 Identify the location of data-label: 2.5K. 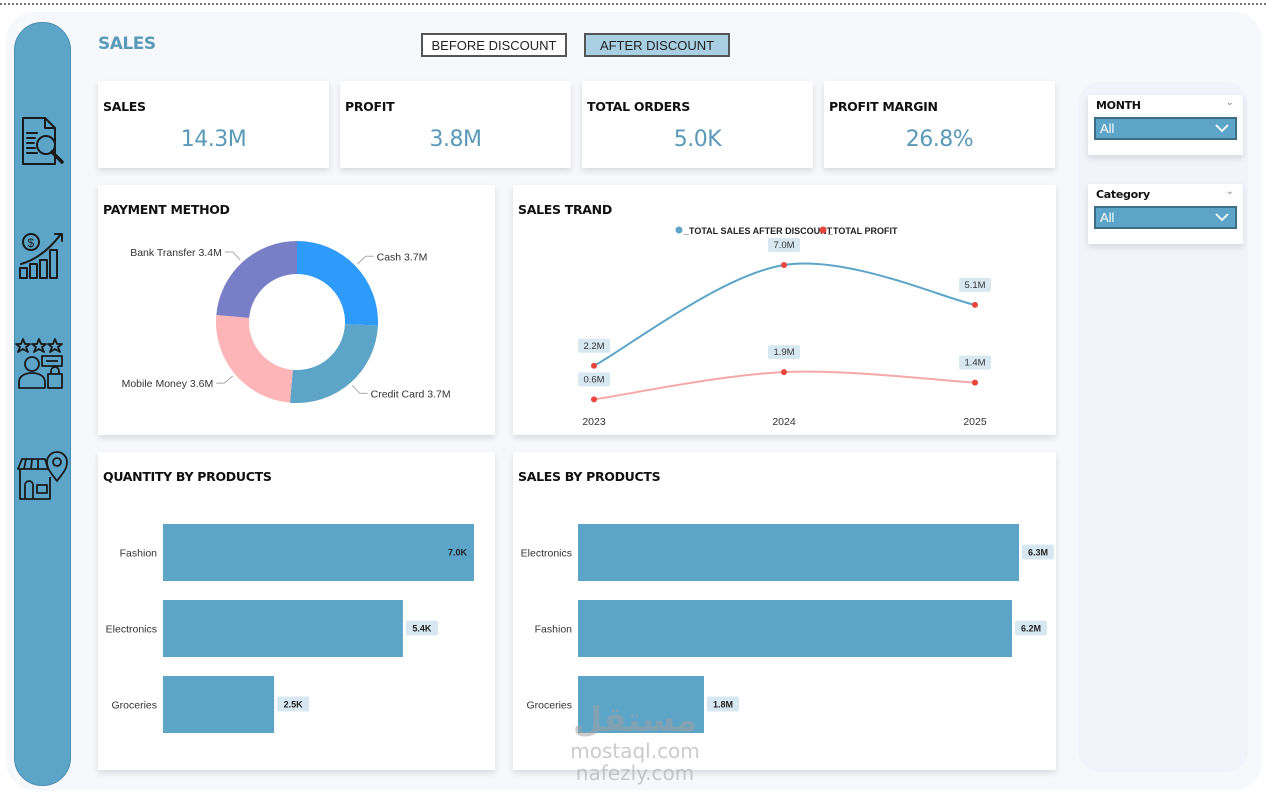
(294, 705).